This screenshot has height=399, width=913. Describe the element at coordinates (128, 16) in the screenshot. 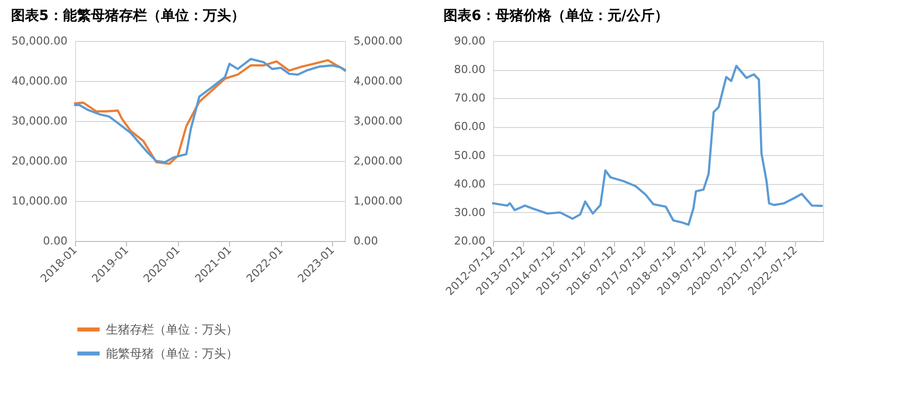

I see `chart-title: 图表5：能繁母猪存栏（单位：万头）` at that location.